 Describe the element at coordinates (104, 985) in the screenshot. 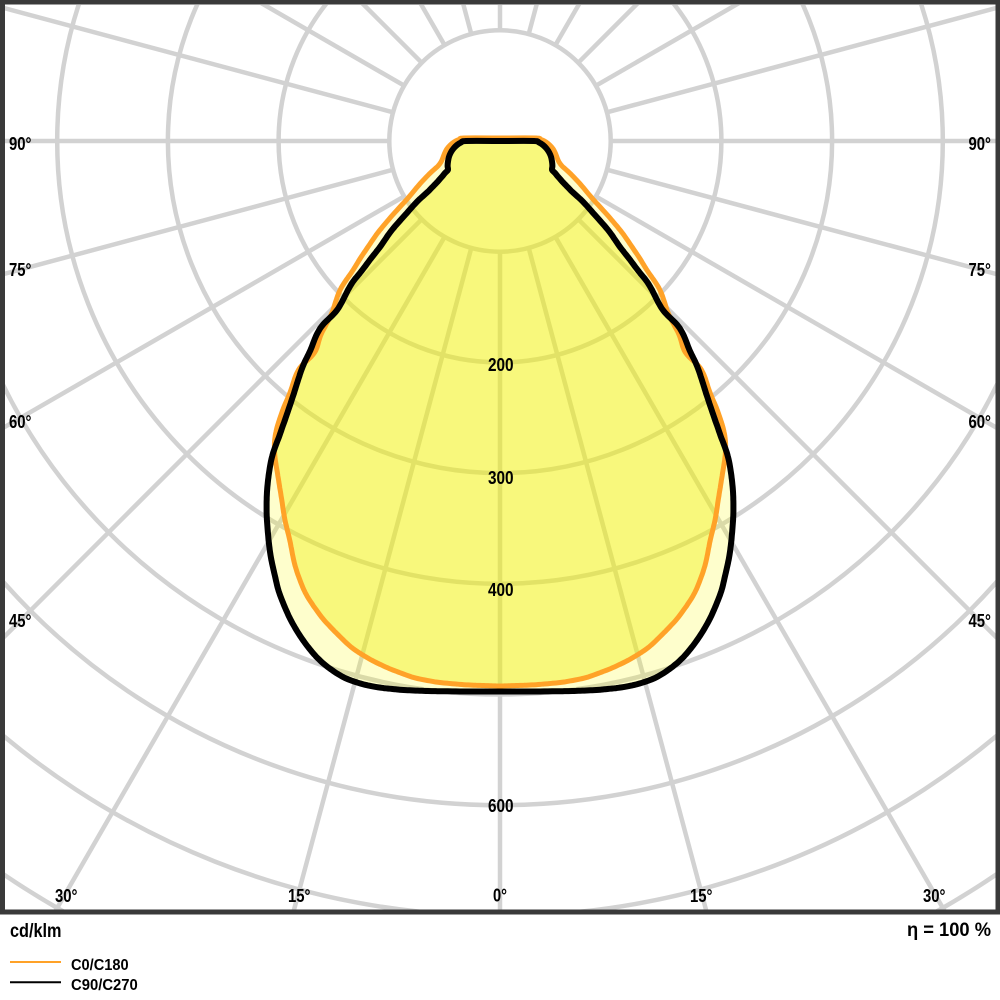

I see `svg-text: C90/C270` at that location.